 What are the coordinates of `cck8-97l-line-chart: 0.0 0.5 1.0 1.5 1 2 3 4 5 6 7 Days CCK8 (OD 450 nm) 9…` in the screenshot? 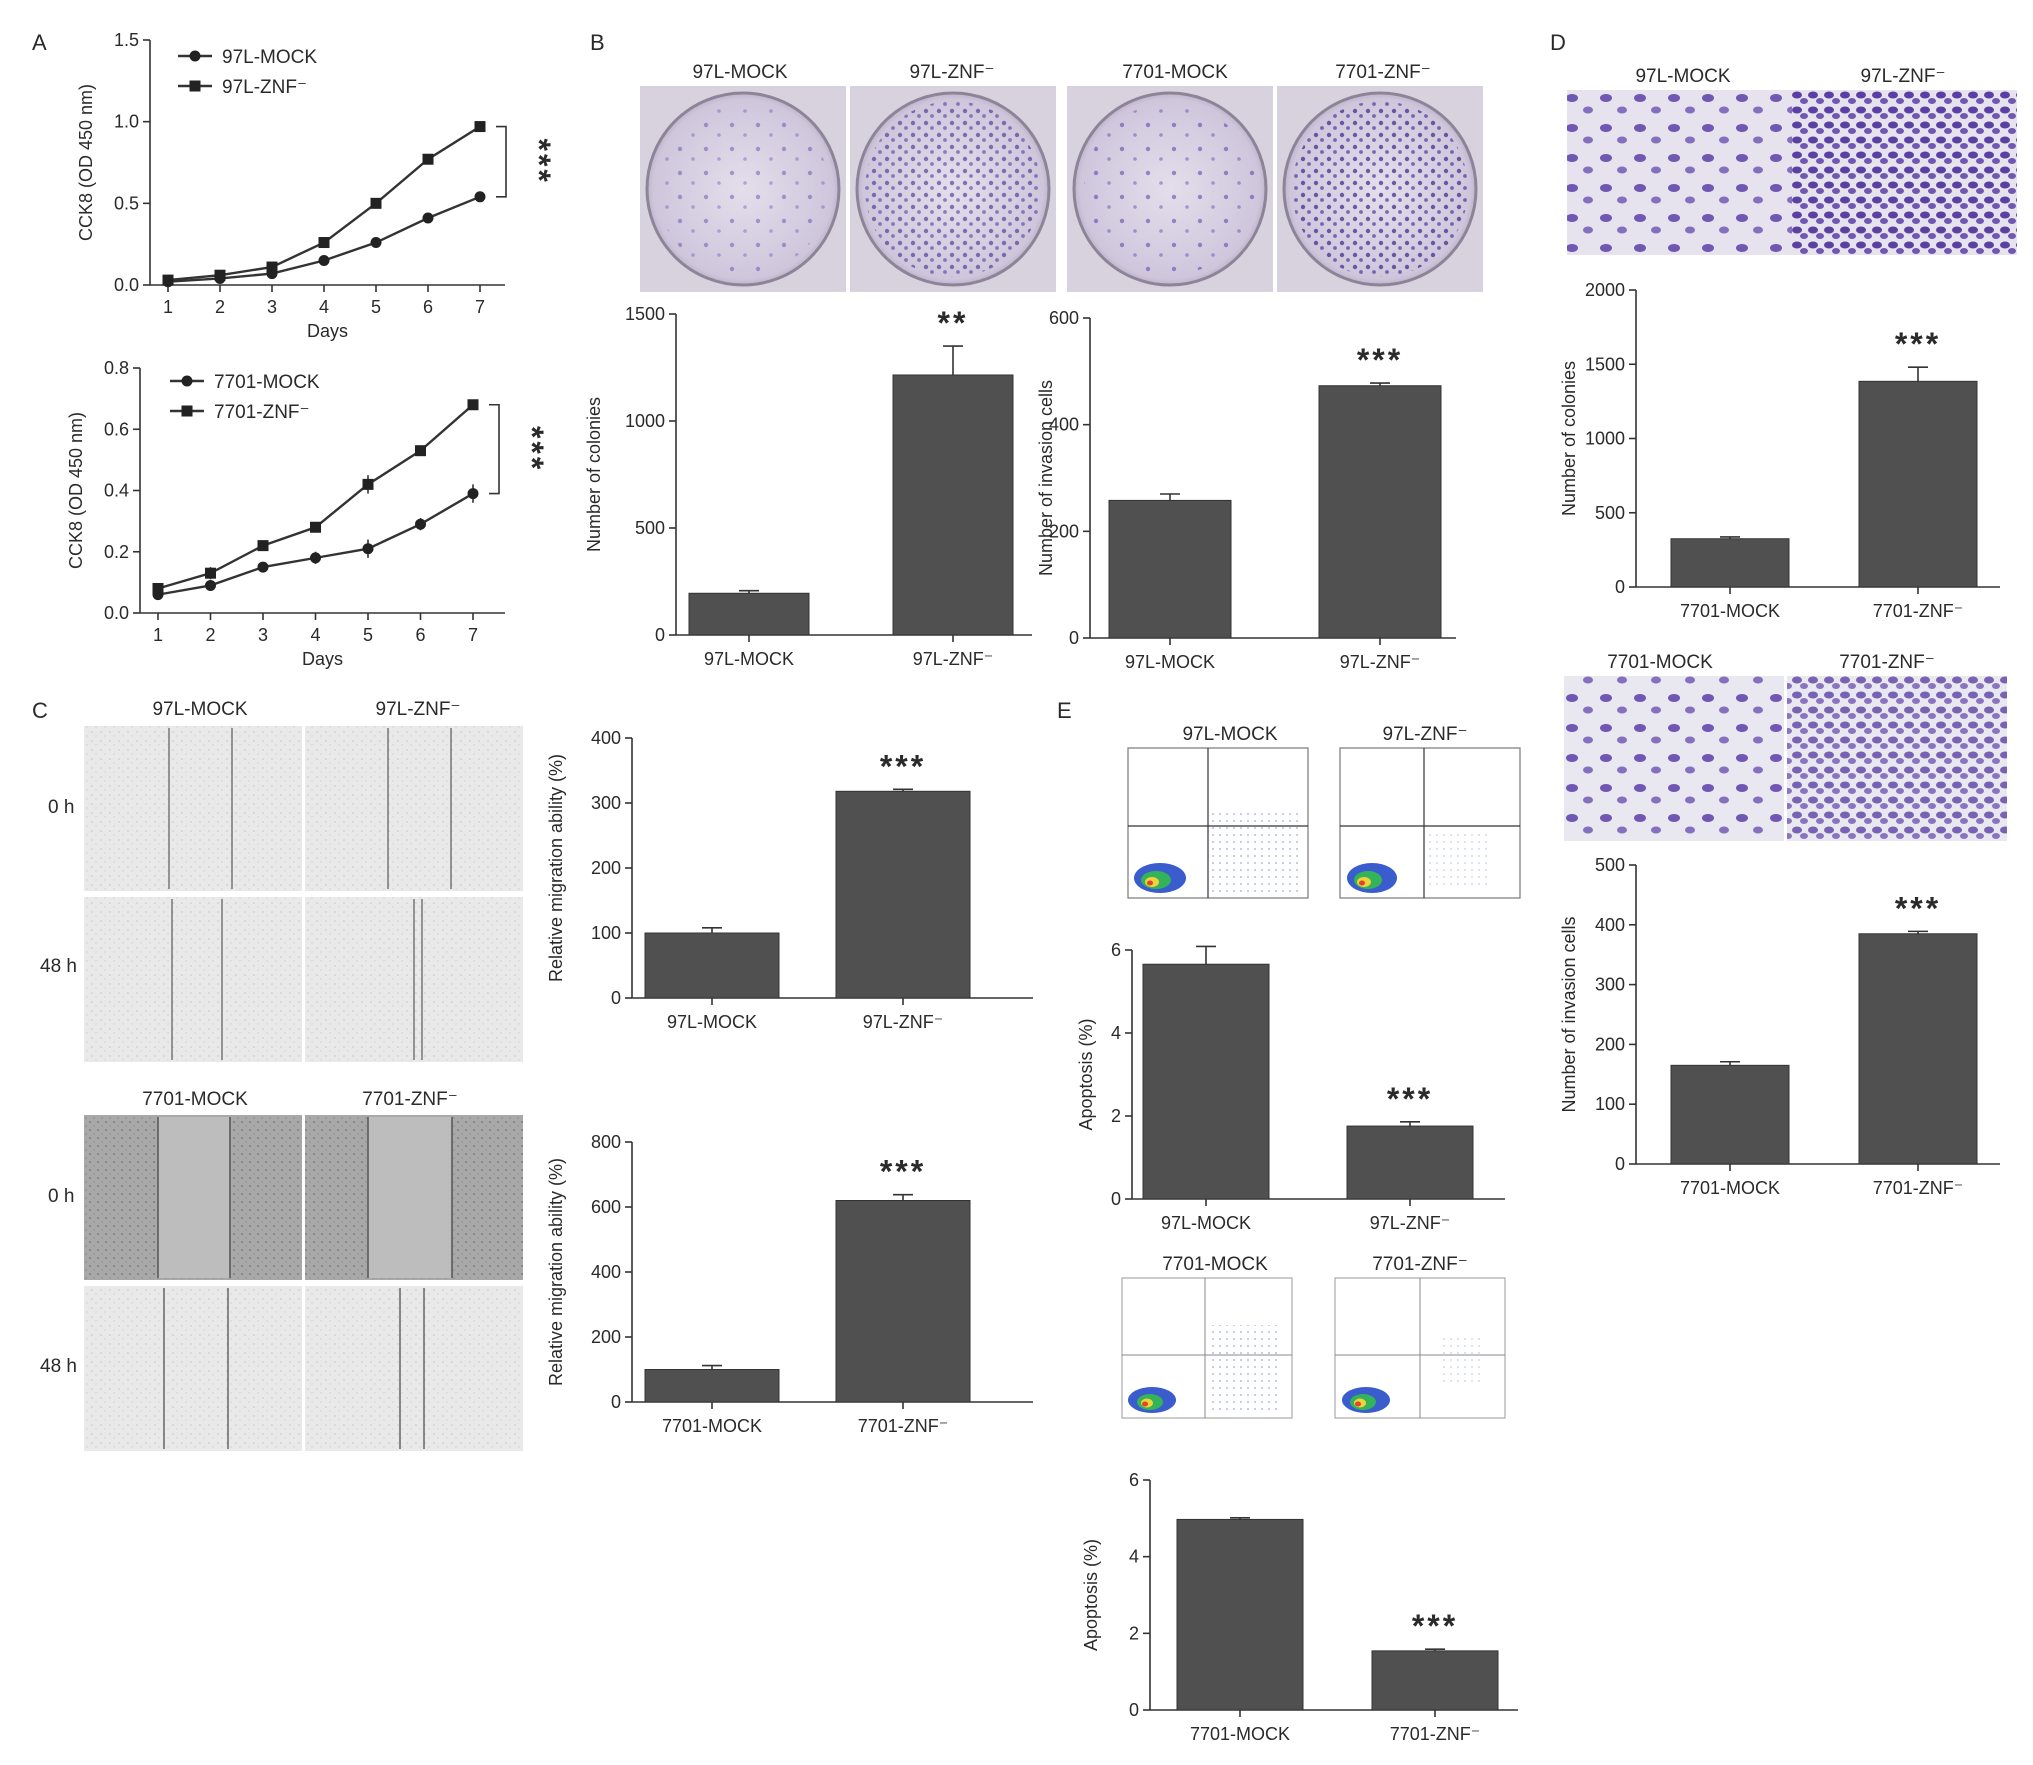 It's located at (316, 185).